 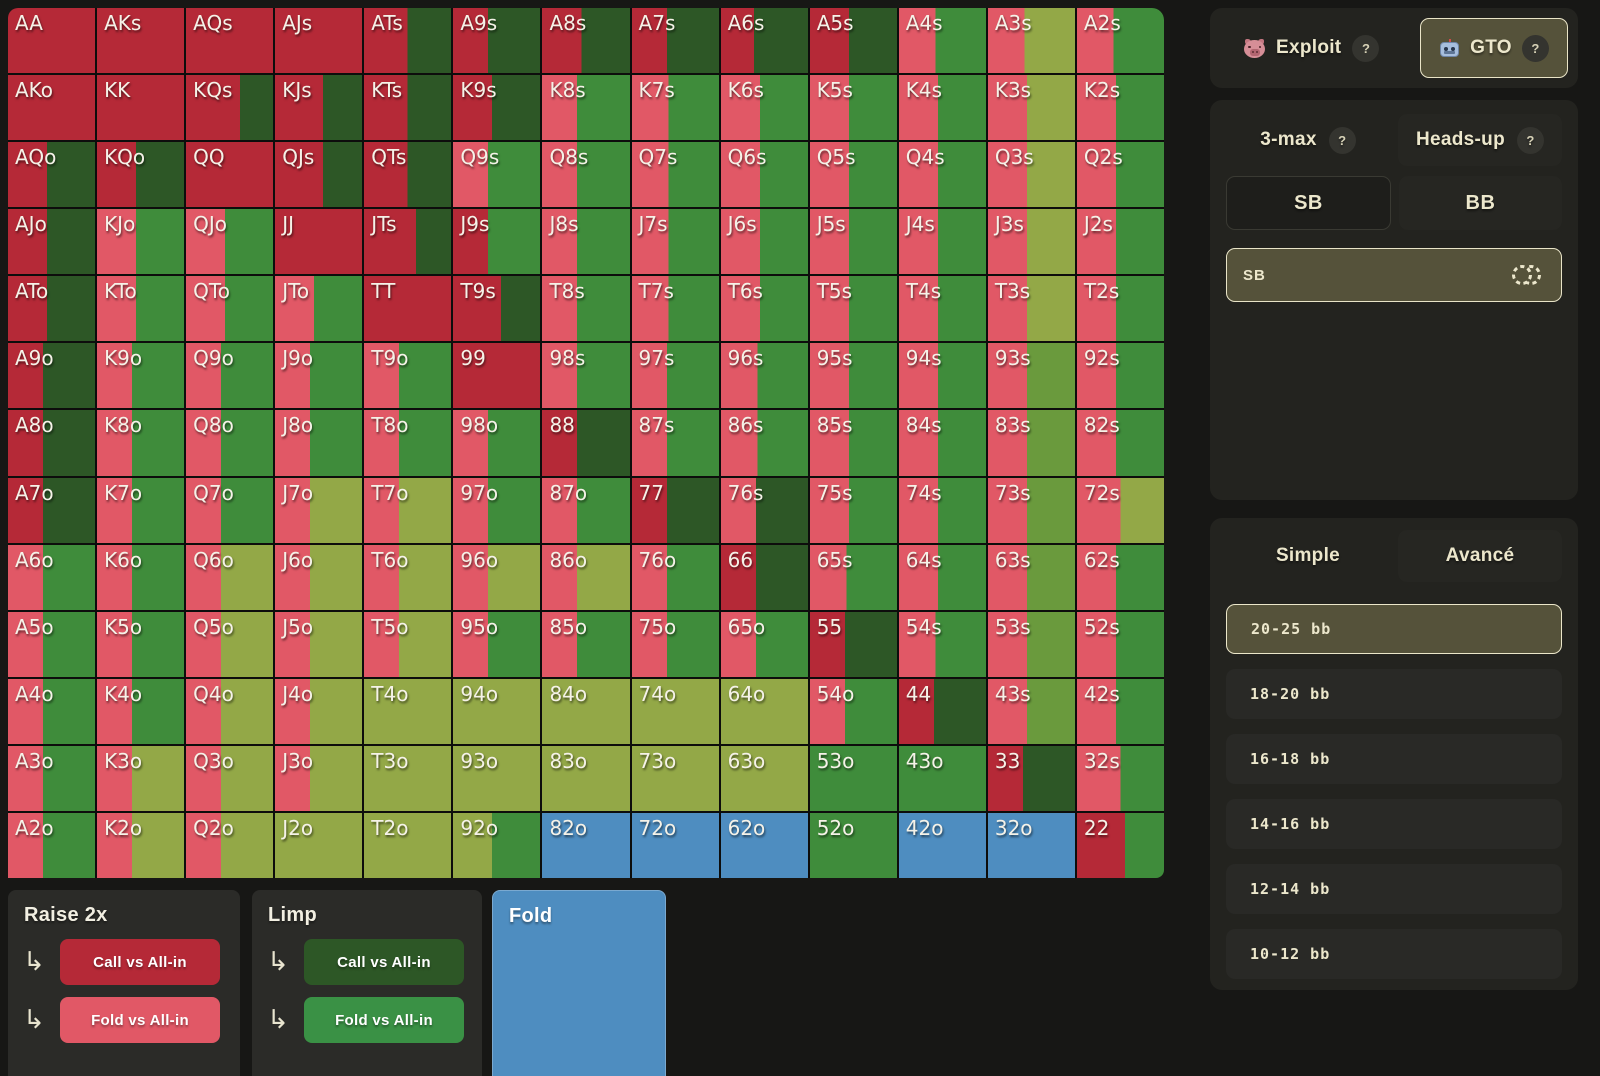 What do you see at coordinates (1120, 577) in the screenshot?
I see `hand-cell-62s: 62s` at bounding box center [1120, 577].